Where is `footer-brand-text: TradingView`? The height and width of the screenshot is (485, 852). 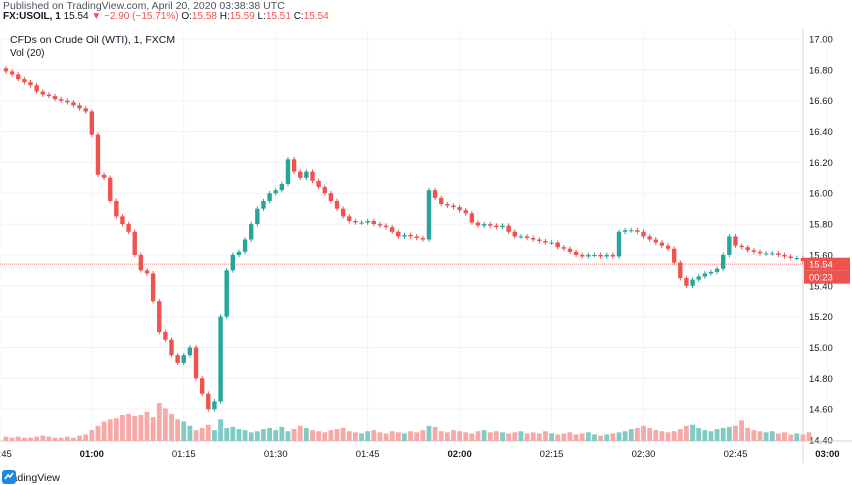
footer-brand-text: TradingView is located at coordinates (31, 477).